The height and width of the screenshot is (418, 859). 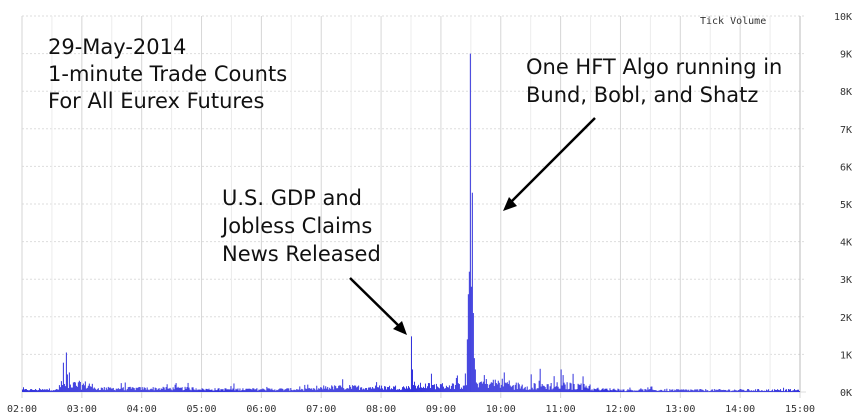 What do you see at coordinates (501, 409) in the screenshot?
I see `x-tick-label: 10:00` at bounding box center [501, 409].